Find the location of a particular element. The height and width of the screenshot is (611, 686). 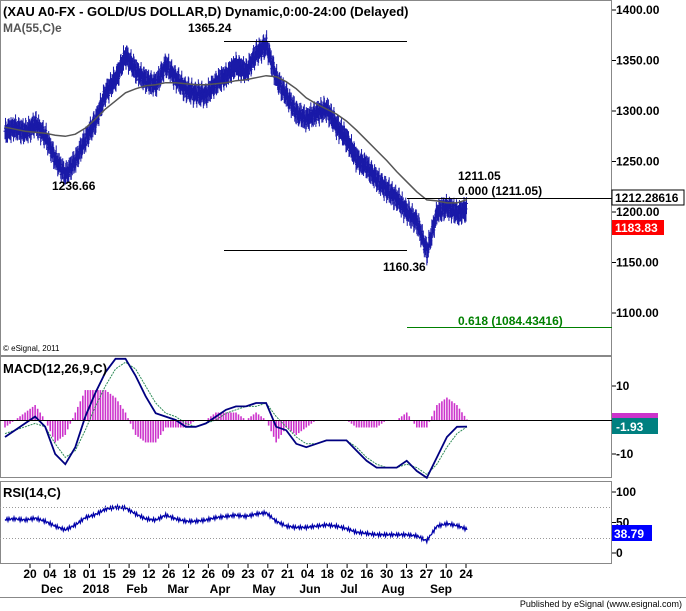

x-day-tick-label: 01 is located at coordinates (90, 574).